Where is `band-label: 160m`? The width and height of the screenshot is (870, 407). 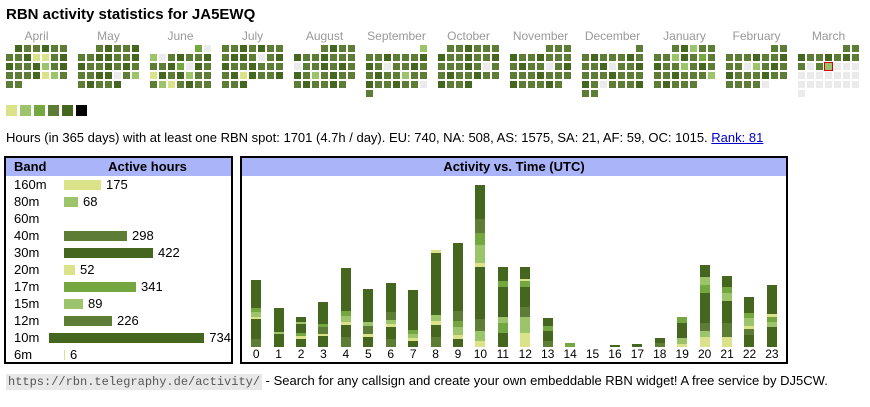 band-label: 160m is located at coordinates (30, 184).